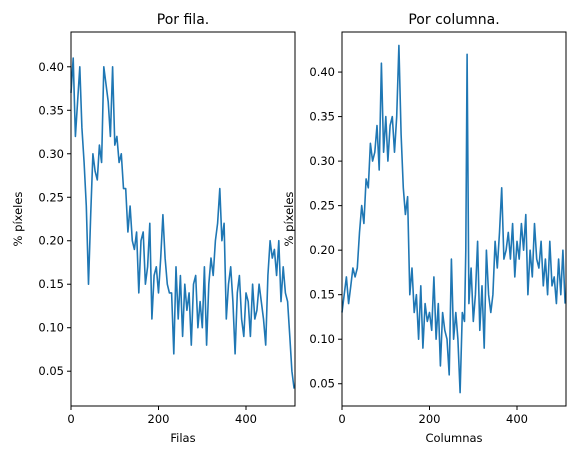  Describe the element at coordinates (453, 20) in the screenshot. I see `chart-title: Por columna.` at that location.